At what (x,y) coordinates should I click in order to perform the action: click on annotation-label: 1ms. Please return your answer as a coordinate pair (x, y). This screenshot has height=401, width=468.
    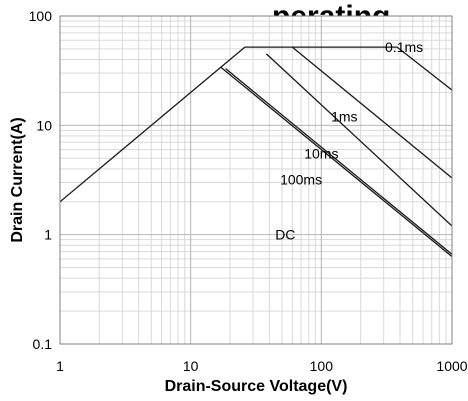
    Looking at the image, I should click on (344, 117).